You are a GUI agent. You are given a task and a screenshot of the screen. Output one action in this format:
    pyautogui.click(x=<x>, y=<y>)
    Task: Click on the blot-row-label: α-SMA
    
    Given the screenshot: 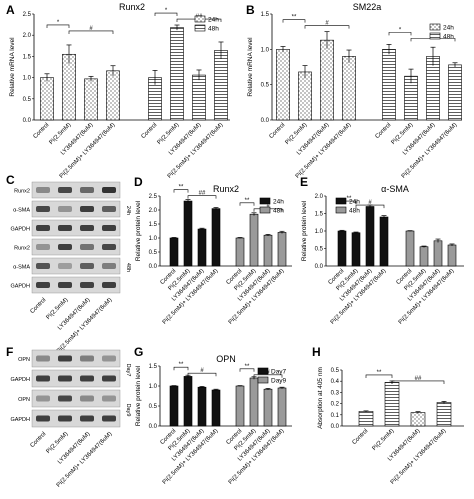 What is the action you would take?
    pyautogui.click(x=21, y=268)
    